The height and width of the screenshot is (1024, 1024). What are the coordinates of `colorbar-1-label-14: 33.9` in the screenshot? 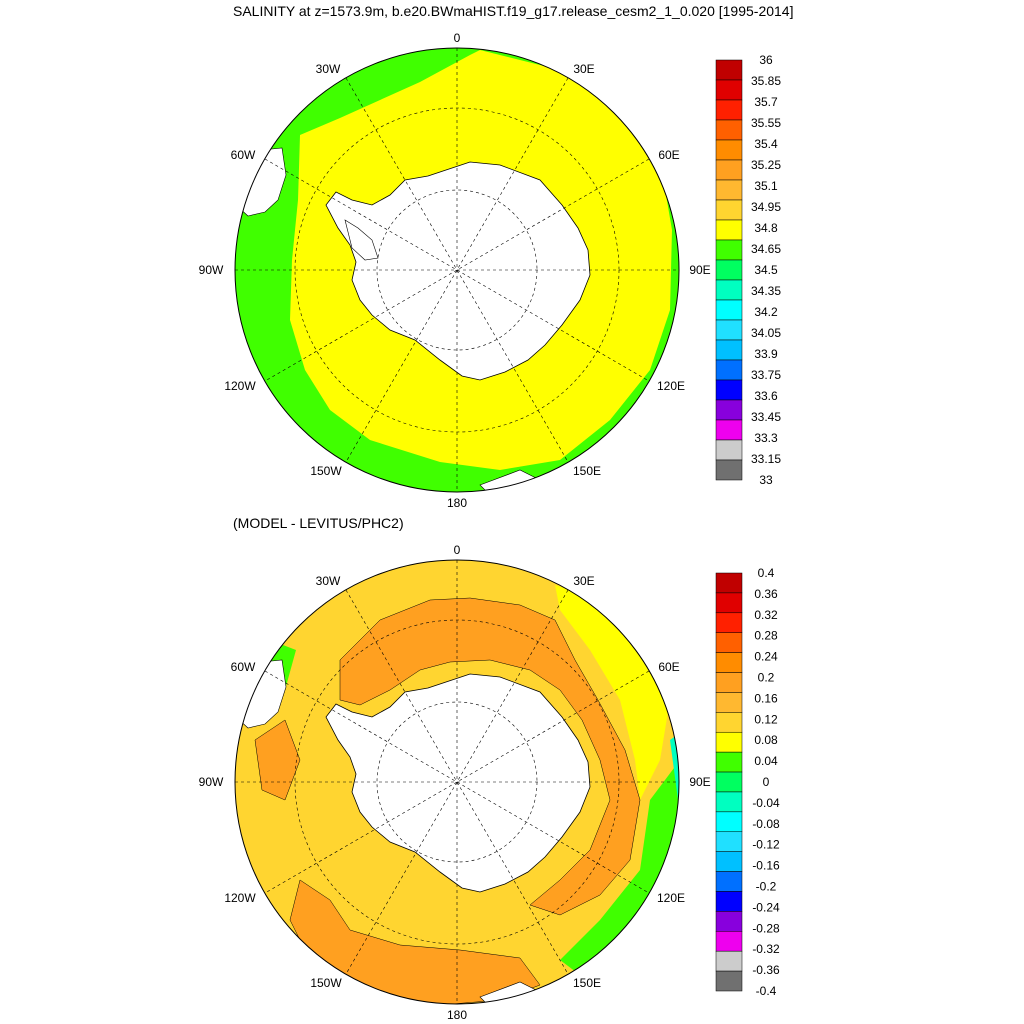 It's located at (766, 354).